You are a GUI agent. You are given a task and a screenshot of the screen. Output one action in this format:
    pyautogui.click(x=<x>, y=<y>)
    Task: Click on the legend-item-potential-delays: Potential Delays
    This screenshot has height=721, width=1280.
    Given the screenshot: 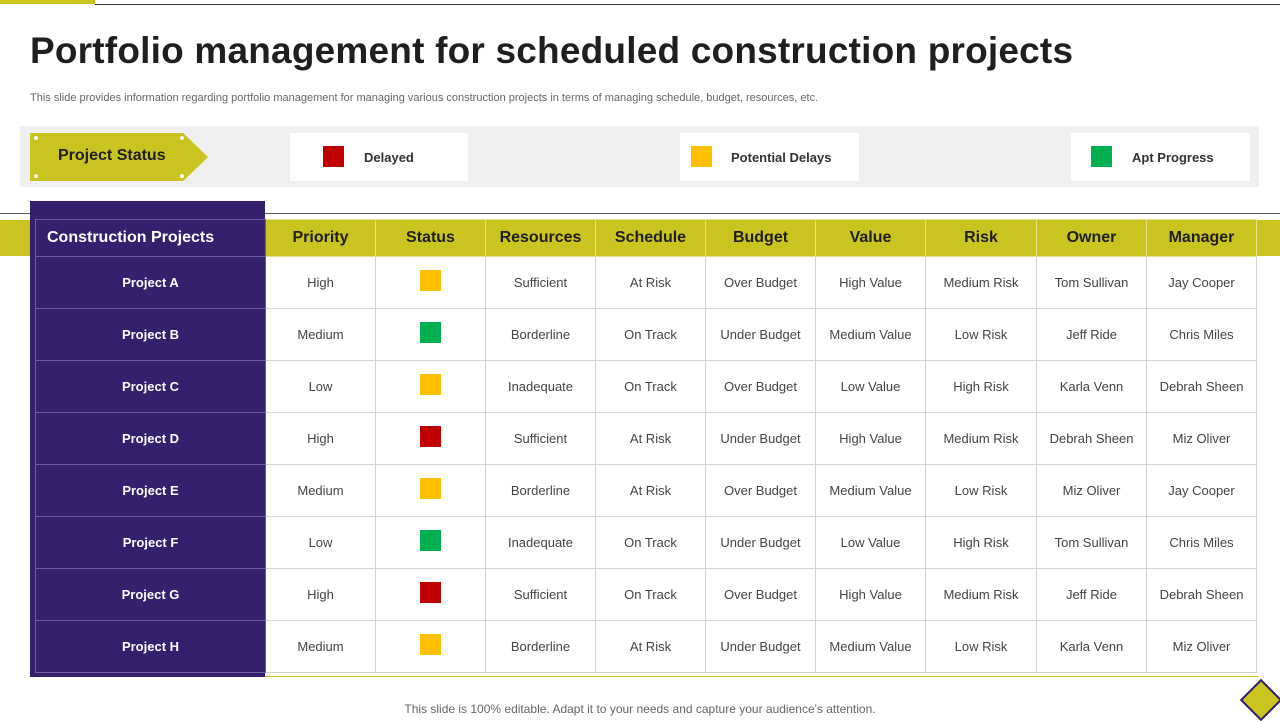 What is the action you would take?
    pyautogui.click(x=769, y=157)
    